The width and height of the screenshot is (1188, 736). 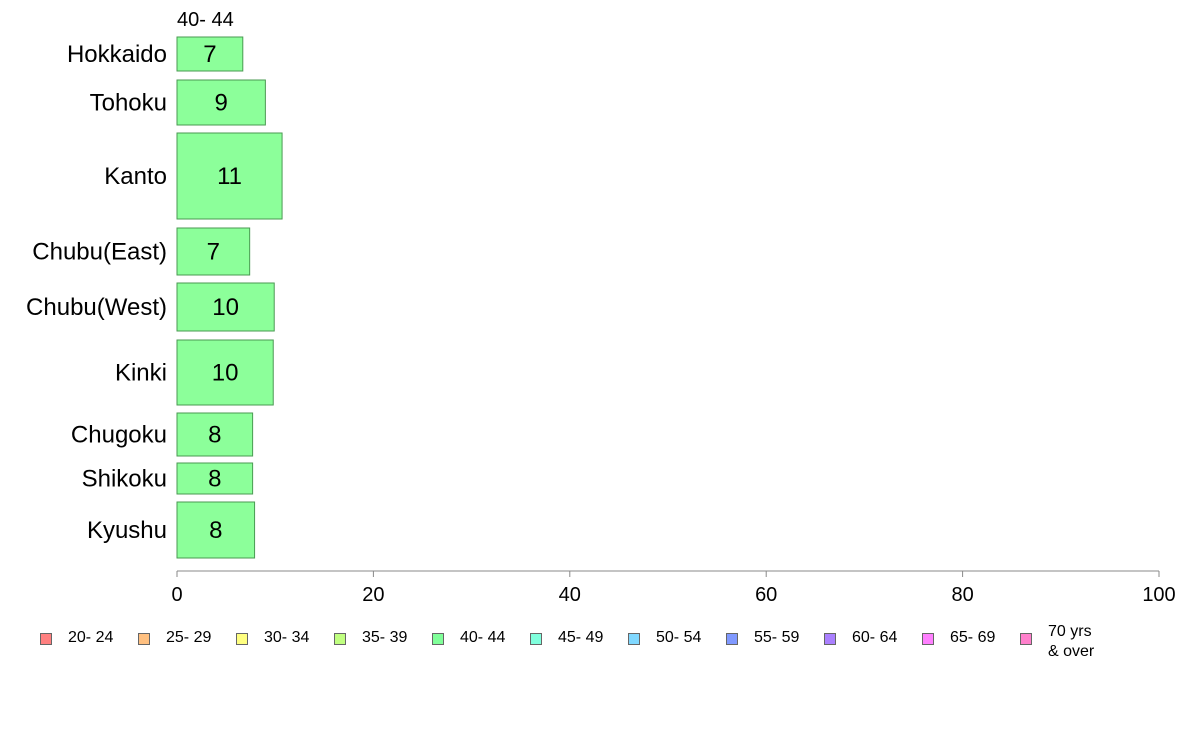 I want to click on legend-item: 70 yrs & over, so click(x=1075, y=642).